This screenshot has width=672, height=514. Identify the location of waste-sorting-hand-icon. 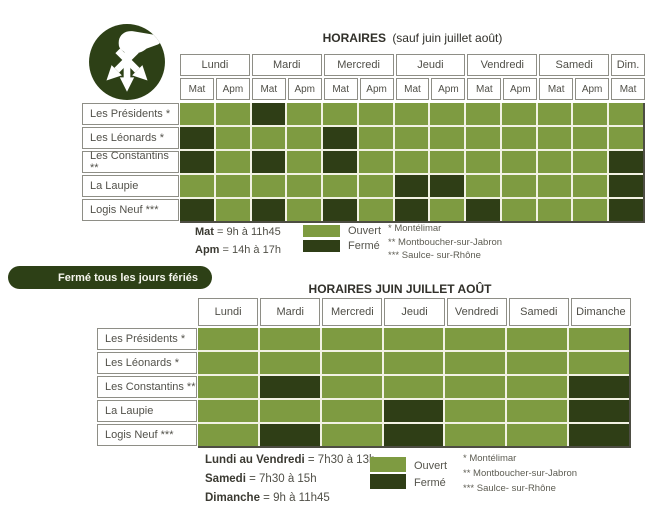
(127, 62).